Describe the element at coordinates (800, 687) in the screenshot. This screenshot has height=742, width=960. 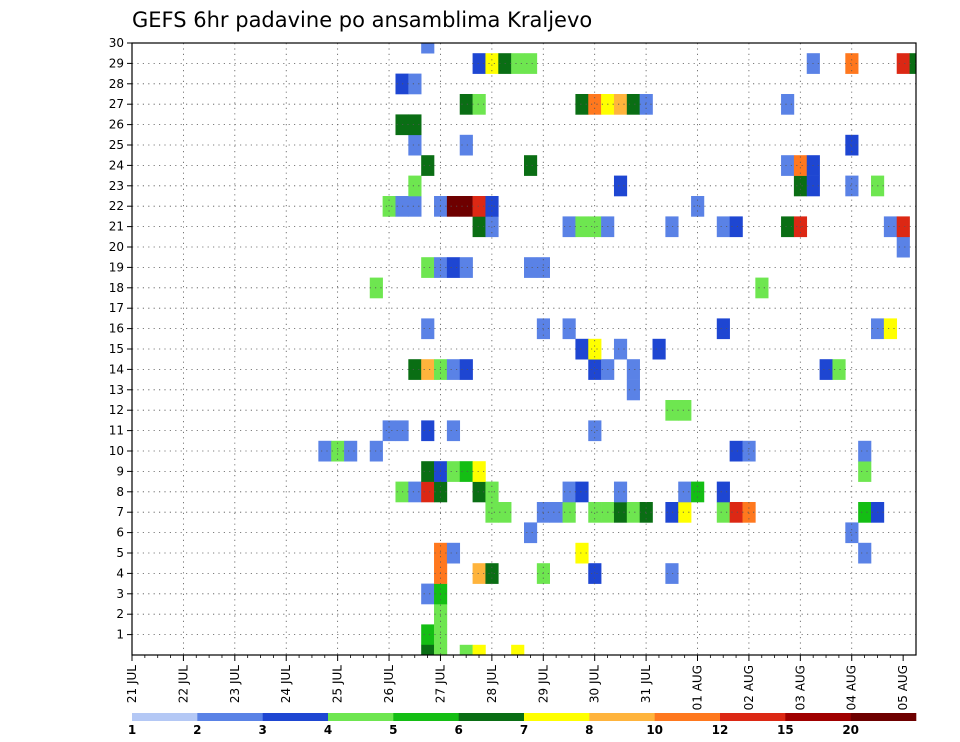
I see `x-tick-label: 03 AUG` at that location.